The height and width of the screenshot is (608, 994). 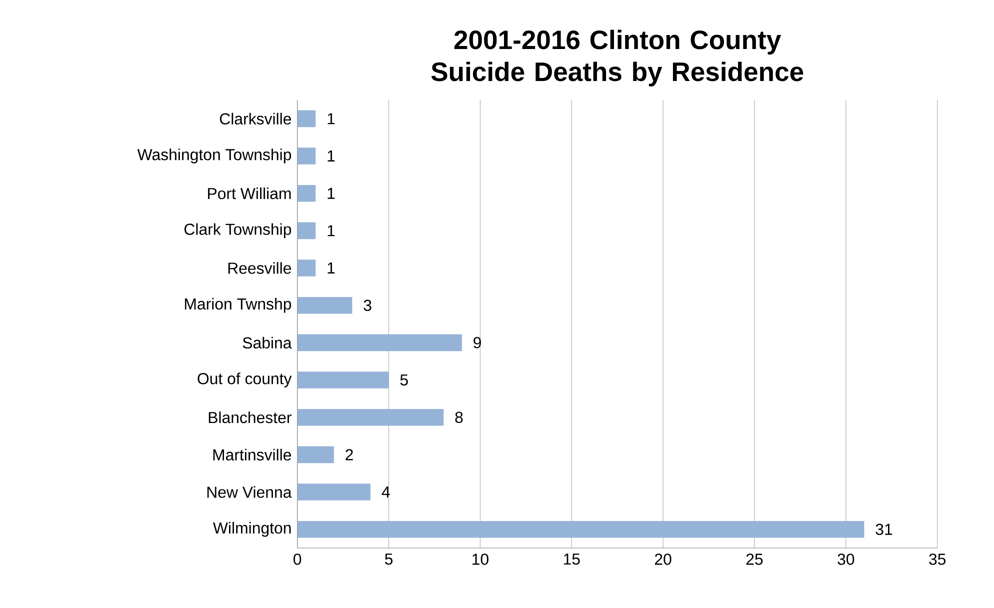 What do you see at coordinates (617, 58) in the screenshot?
I see `chart-title: 2001-2016 Clinton County Suicide Deaths by Residence` at bounding box center [617, 58].